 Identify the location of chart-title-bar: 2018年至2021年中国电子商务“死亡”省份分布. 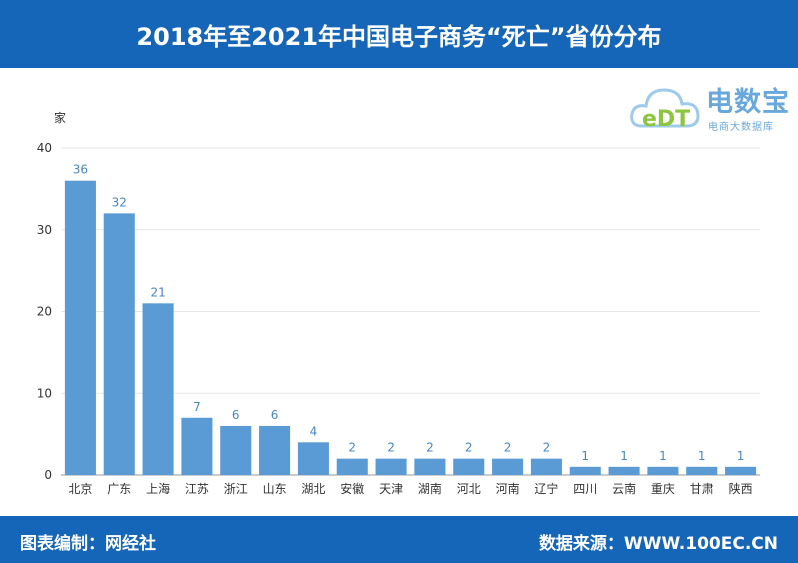
(399, 34).